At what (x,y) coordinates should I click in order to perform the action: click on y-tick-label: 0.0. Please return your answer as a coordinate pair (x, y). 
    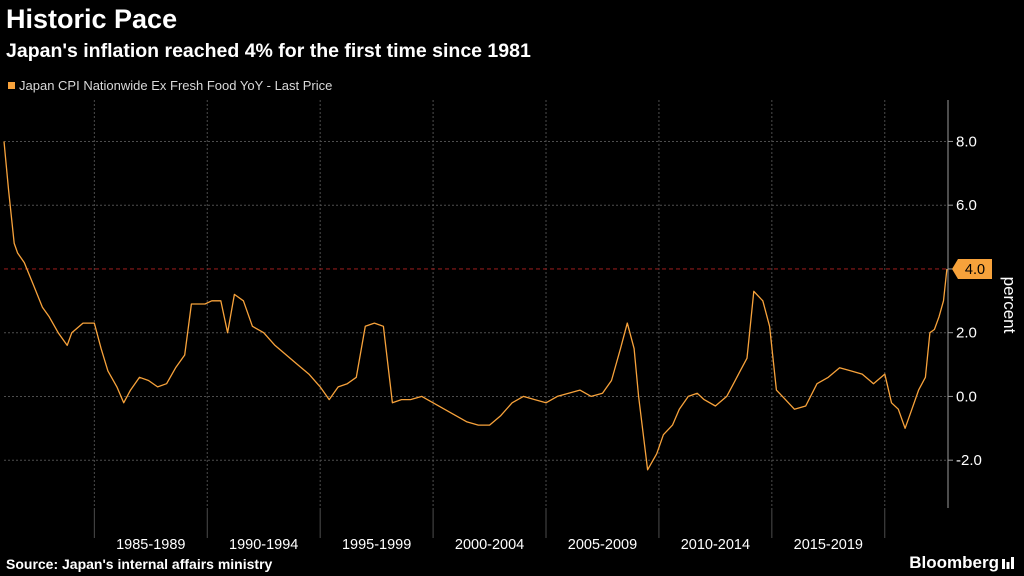
    Looking at the image, I should click on (966, 396).